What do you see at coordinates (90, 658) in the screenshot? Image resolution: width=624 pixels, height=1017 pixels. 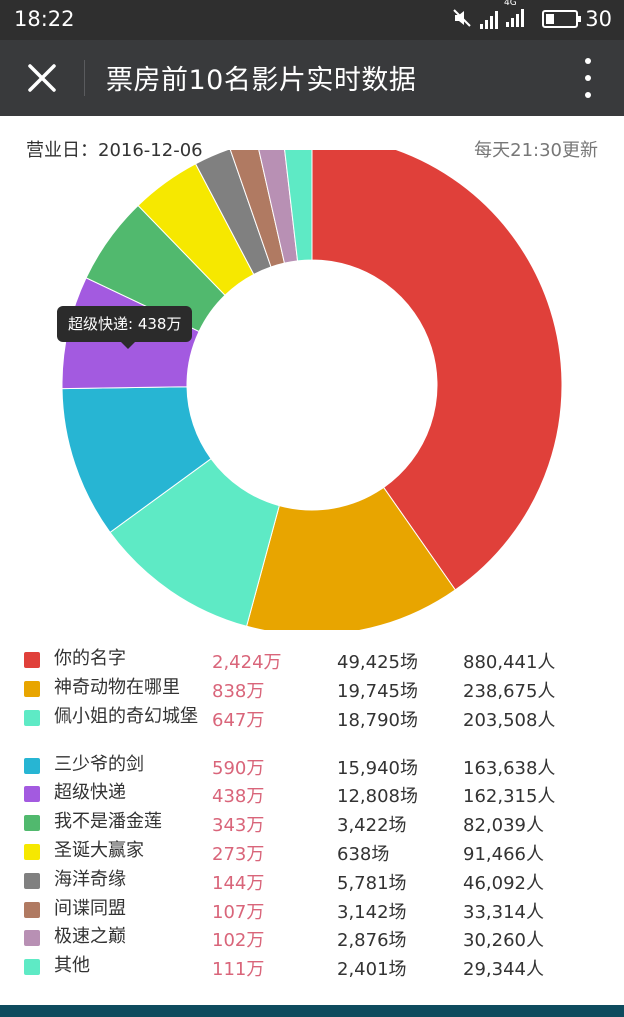 I see `movie-name: 你的名字` at bounding box center [90, 658].